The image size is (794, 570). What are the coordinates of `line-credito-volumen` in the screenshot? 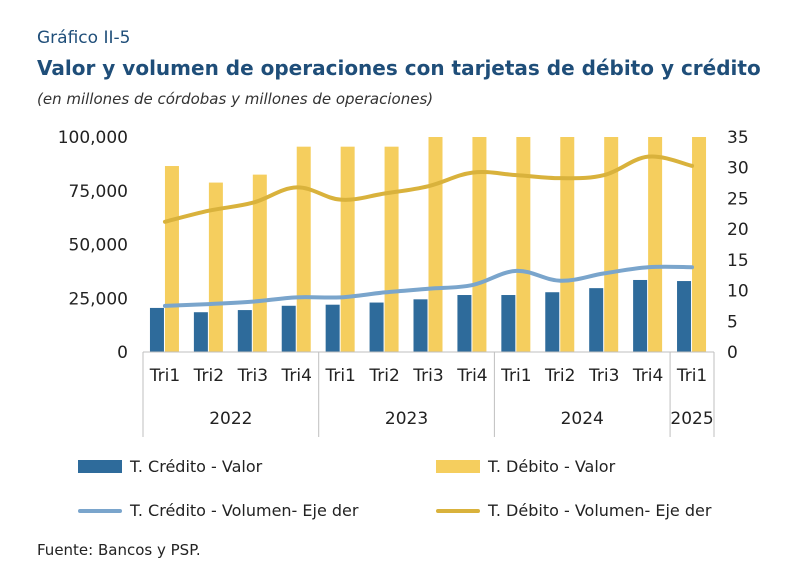 It's located at (428, 286).